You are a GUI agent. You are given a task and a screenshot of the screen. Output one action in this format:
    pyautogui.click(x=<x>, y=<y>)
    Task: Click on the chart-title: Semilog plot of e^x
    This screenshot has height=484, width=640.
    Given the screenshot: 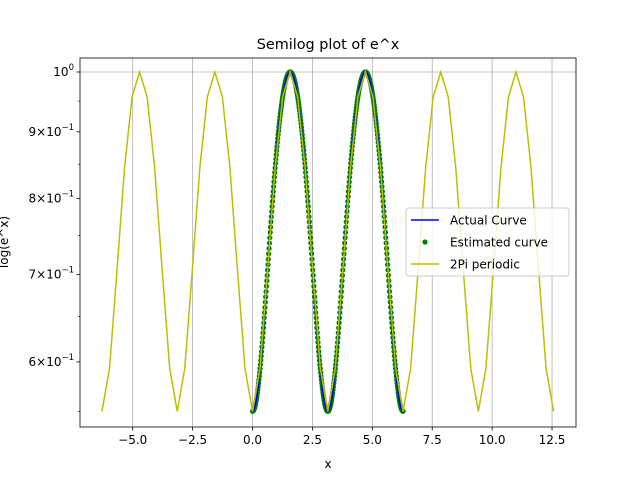 What is the action you would take?
    pyautogui.click(x=328, y=45)
    